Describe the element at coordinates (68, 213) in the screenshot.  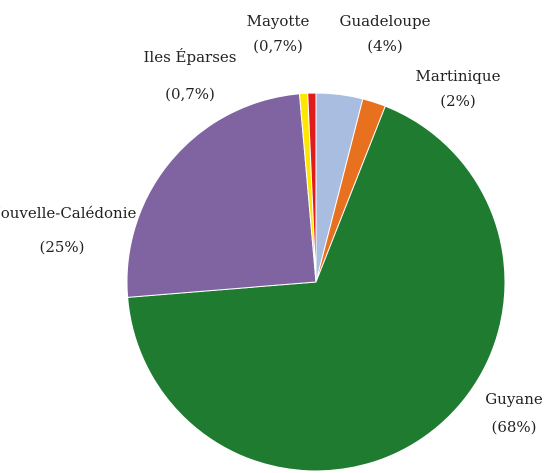
I see `slice-label: Nouvelle-Calédonie` at that location.